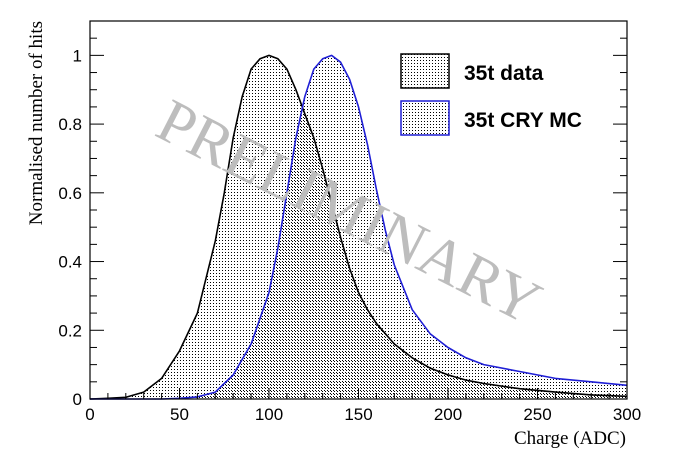 Image resolution: width=698 pixels, height=475 pixels. What do you see at coordinates (491, 94) in the screenshot?
I see `legend: 35t data 35t CRY MC` at bounding box center [491, 94].